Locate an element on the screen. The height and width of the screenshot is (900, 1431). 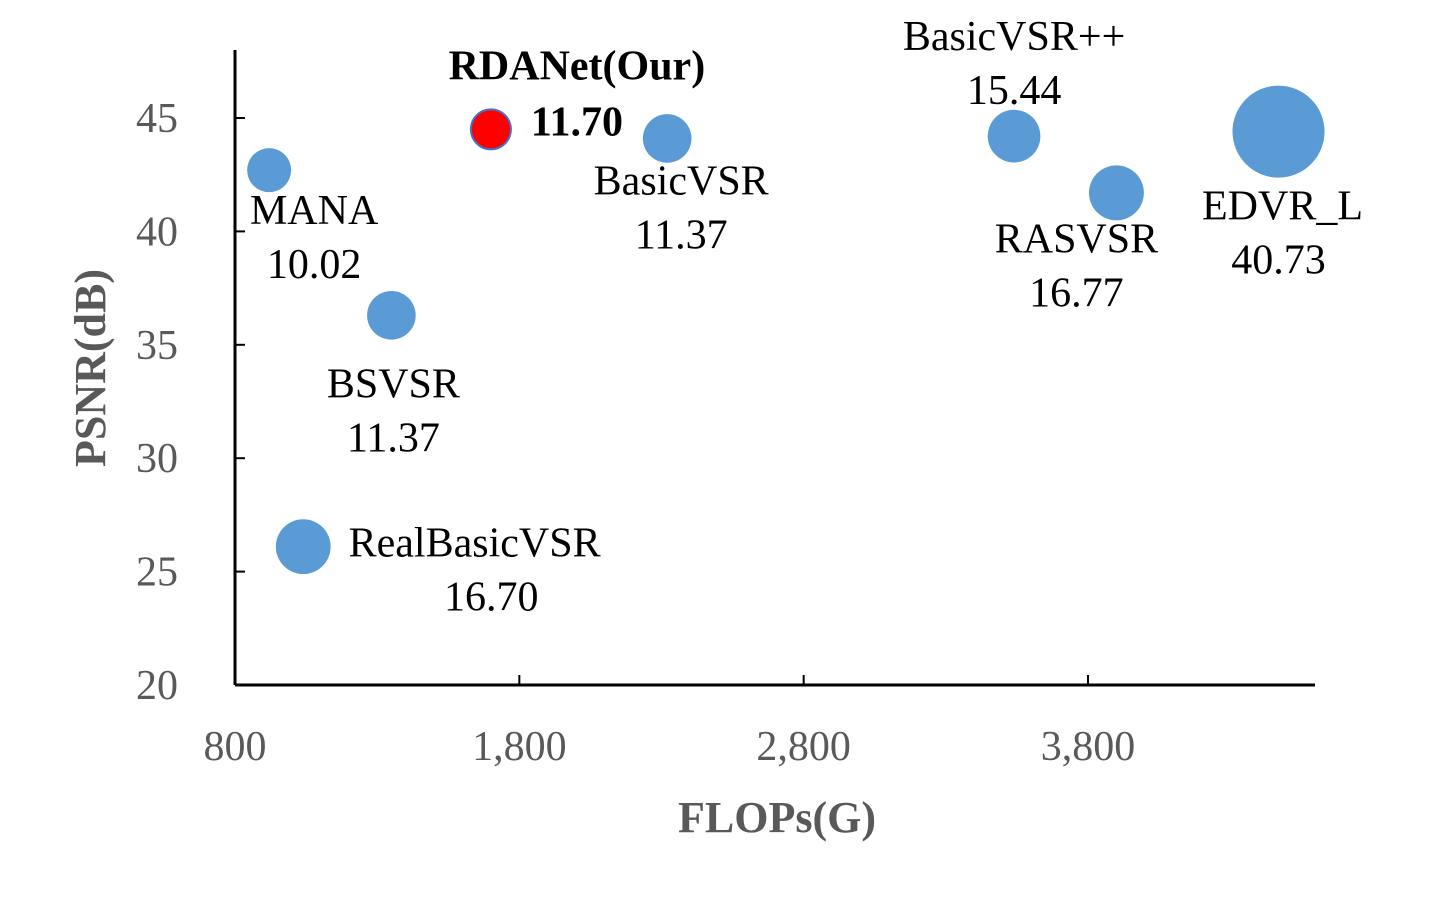
bubble-name-rasvsr: RASVSR is located at coordinates (1076, 239).